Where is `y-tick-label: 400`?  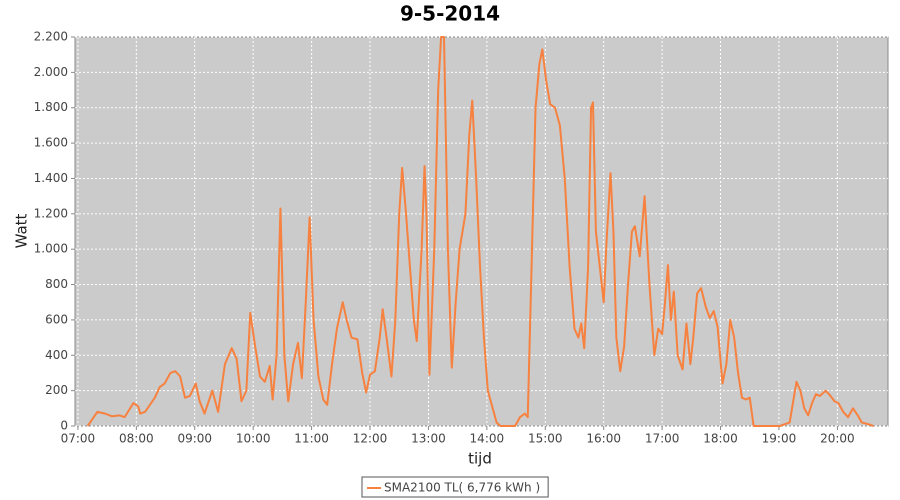 y-tick-label: 400 is located at coordinates (56, 355).